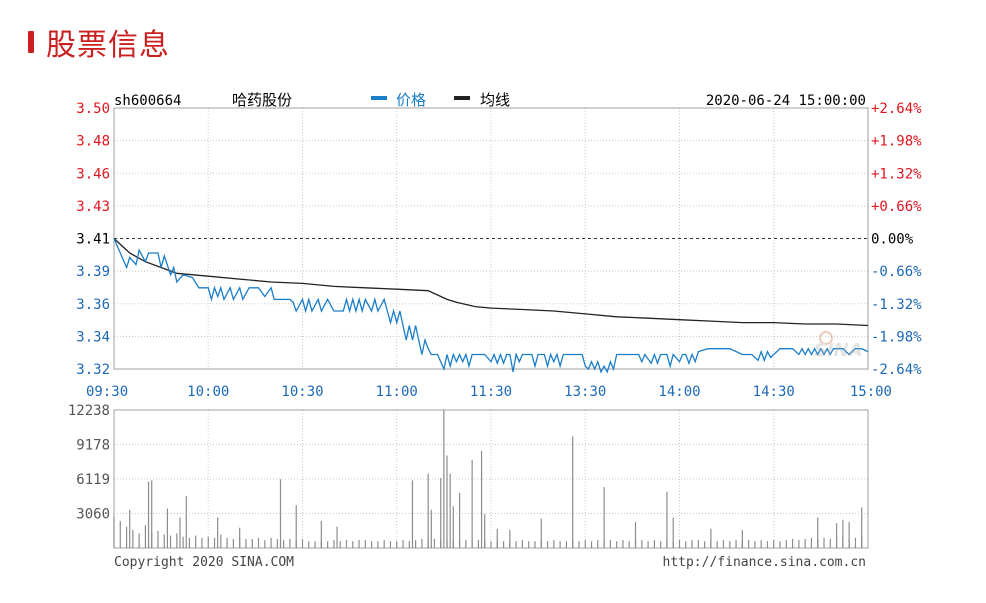  I want to click on pct-tick-label: -2.64%, so click(896, 370).